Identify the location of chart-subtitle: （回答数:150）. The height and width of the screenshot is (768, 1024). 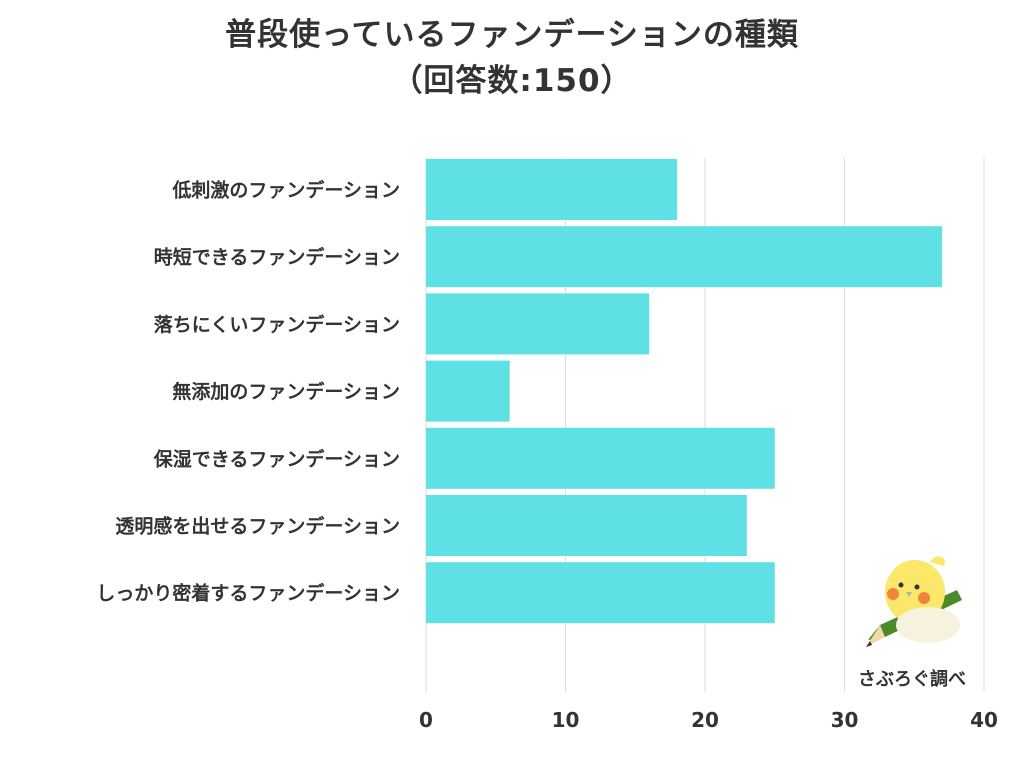
(512, 81).